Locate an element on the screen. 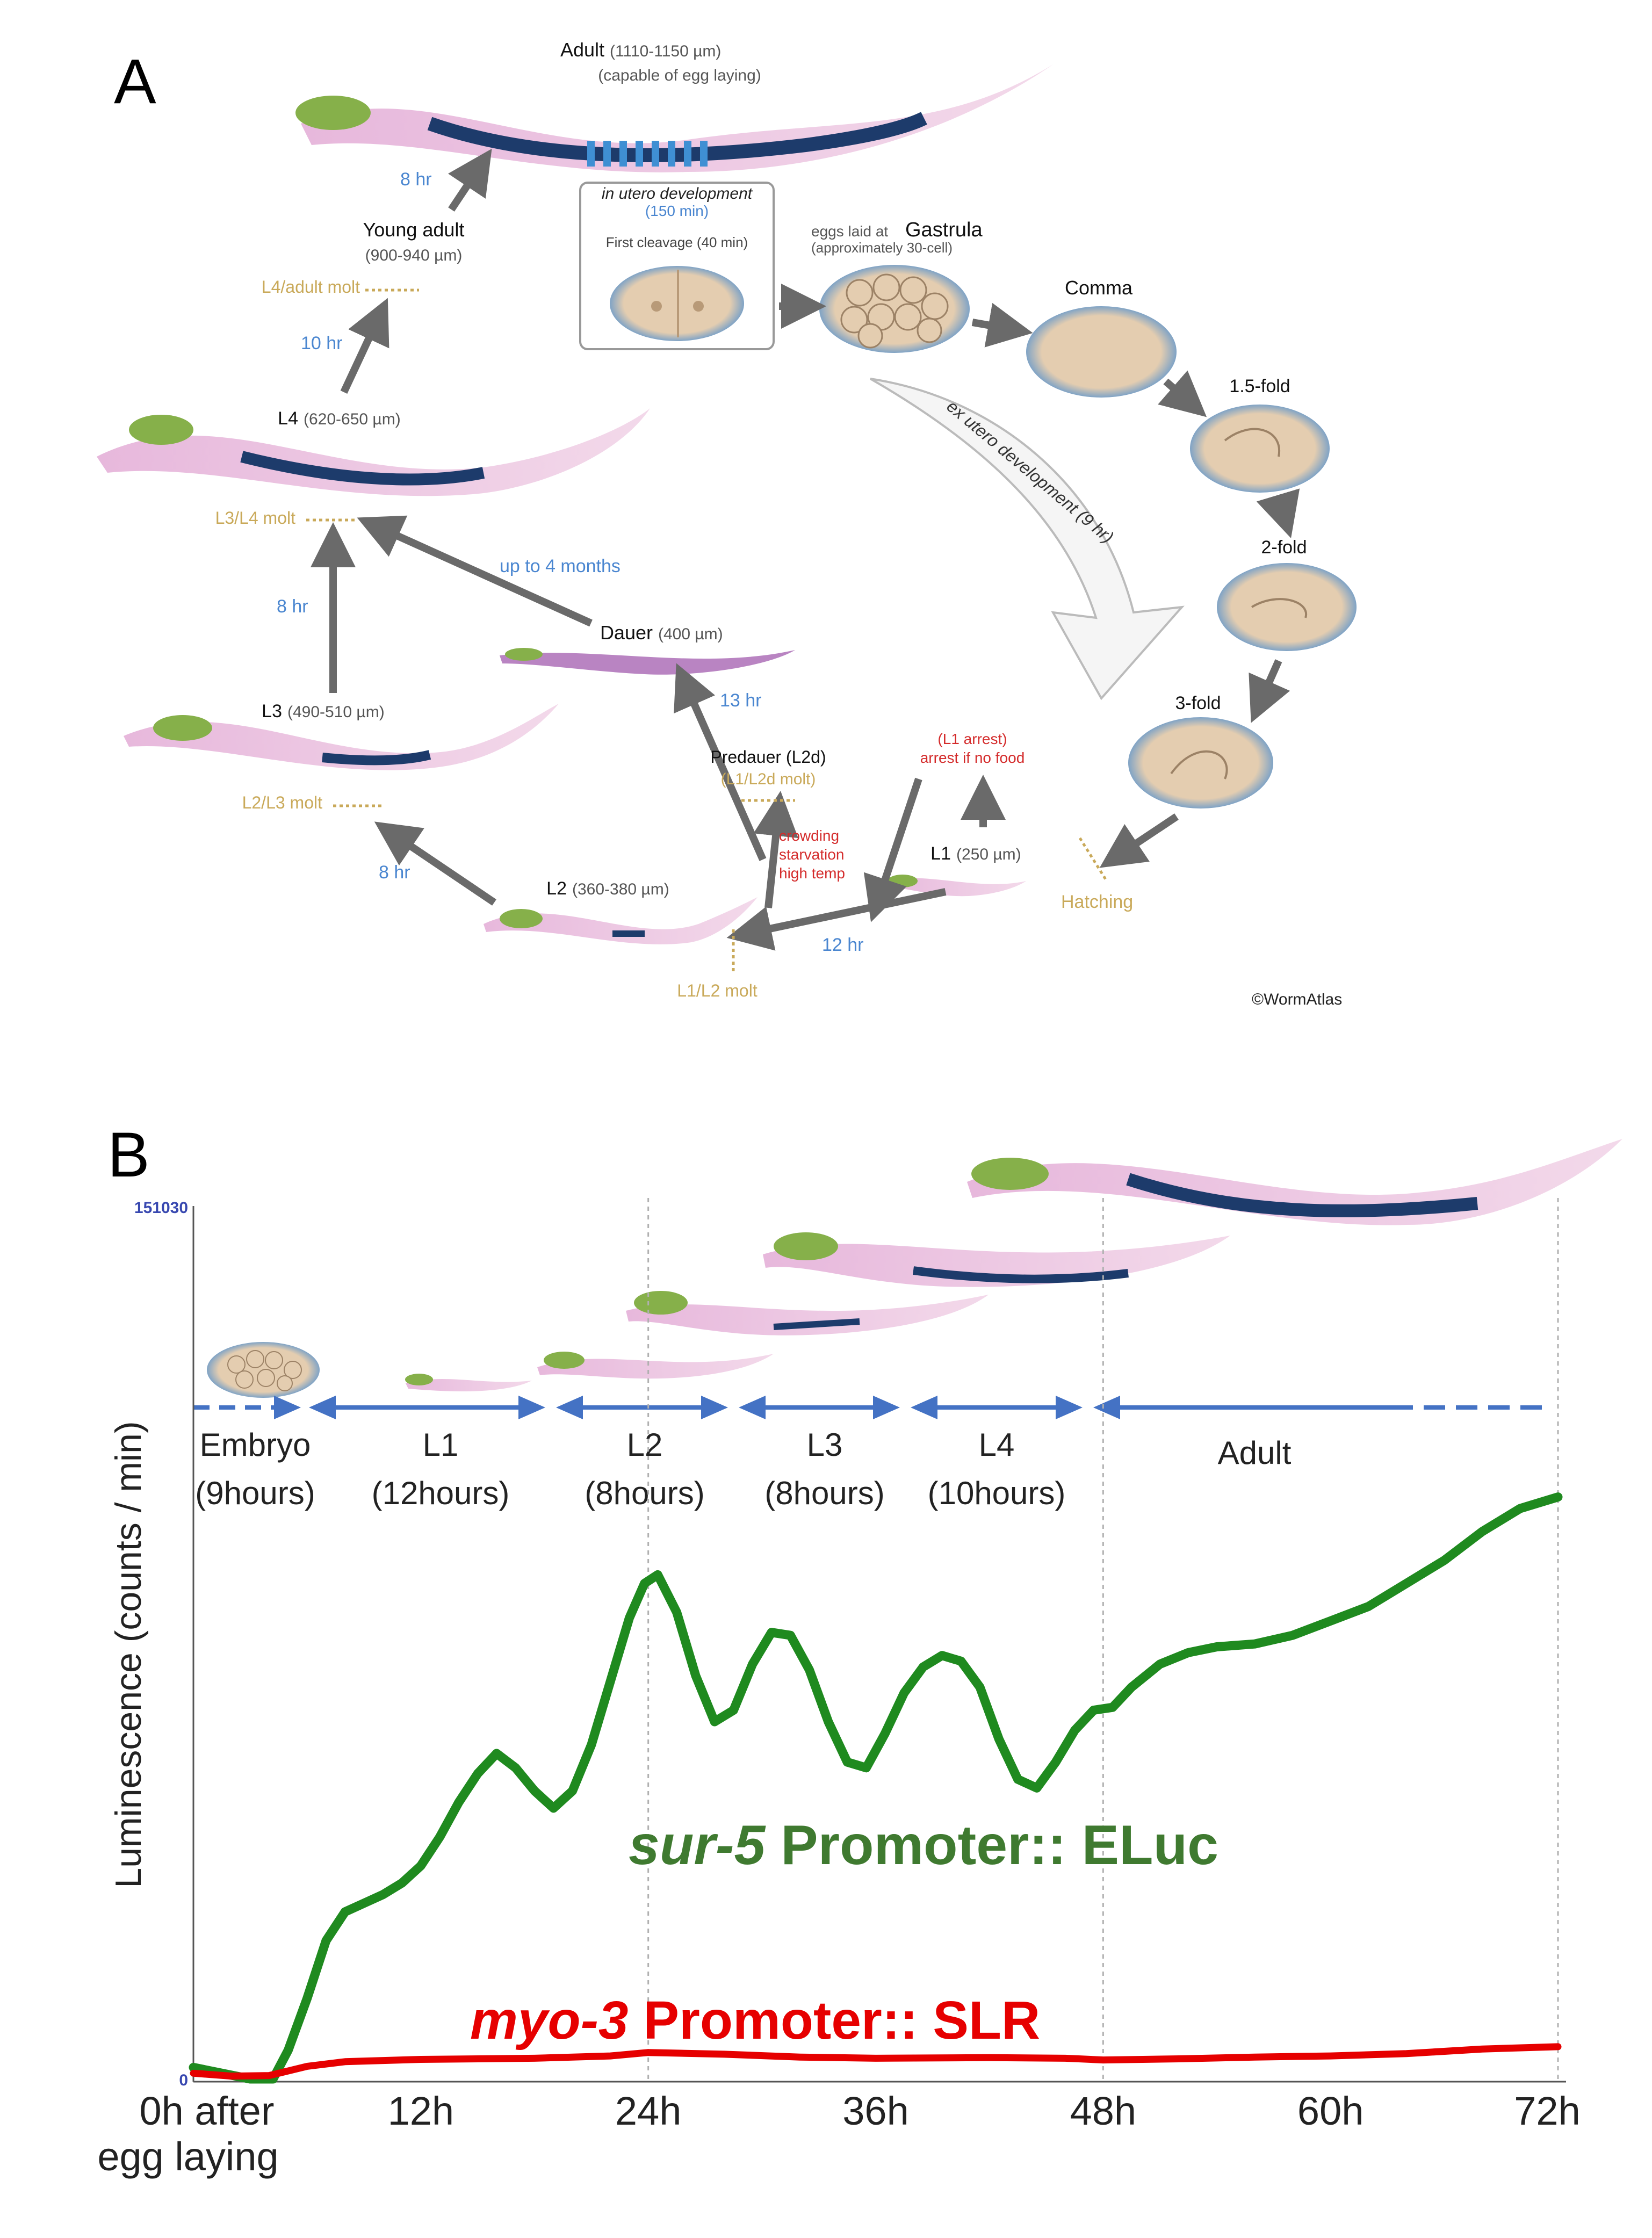 The image size is (1652, 2238). y-axis-label: Luminescence (counts / min) is located at coordinates (128, 1655).